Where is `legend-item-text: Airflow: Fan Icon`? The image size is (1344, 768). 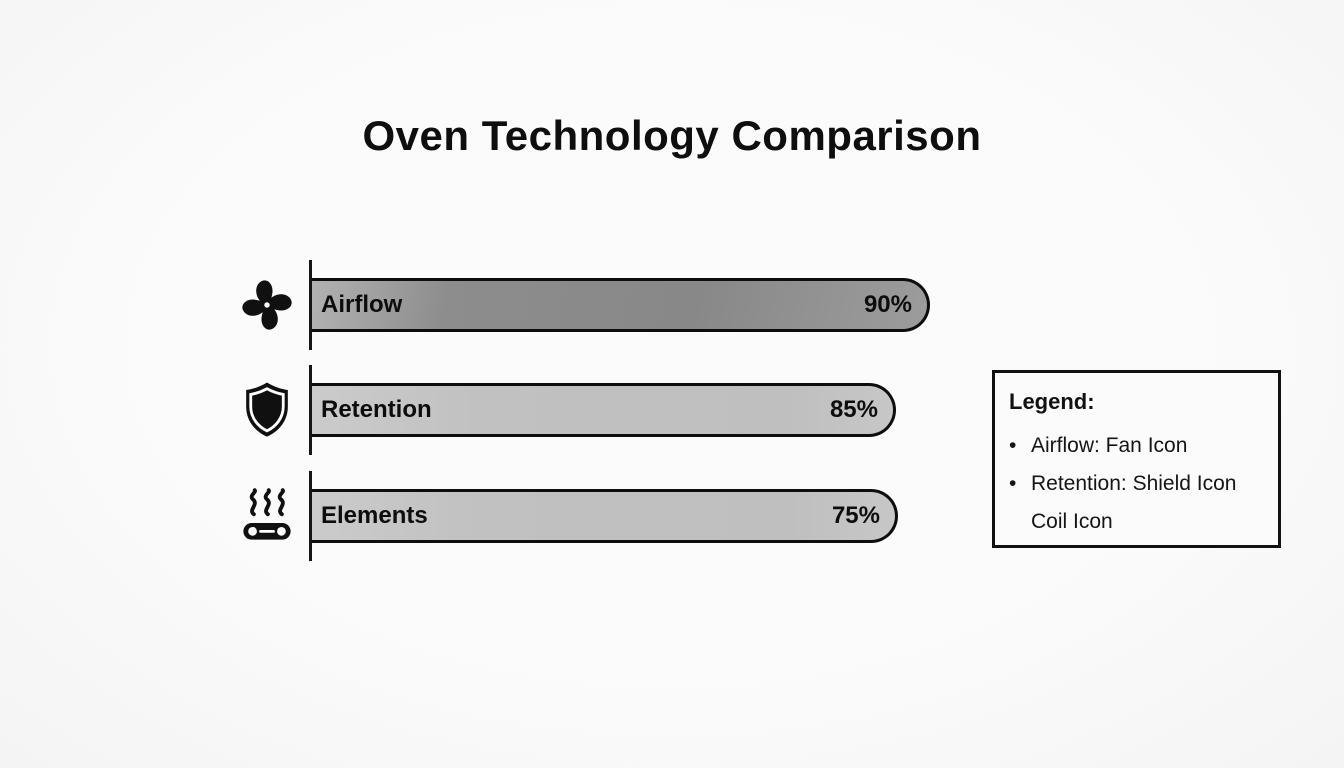 legend-item-text: Airflow: Fan Icon is located at coordinates (1109, 445).